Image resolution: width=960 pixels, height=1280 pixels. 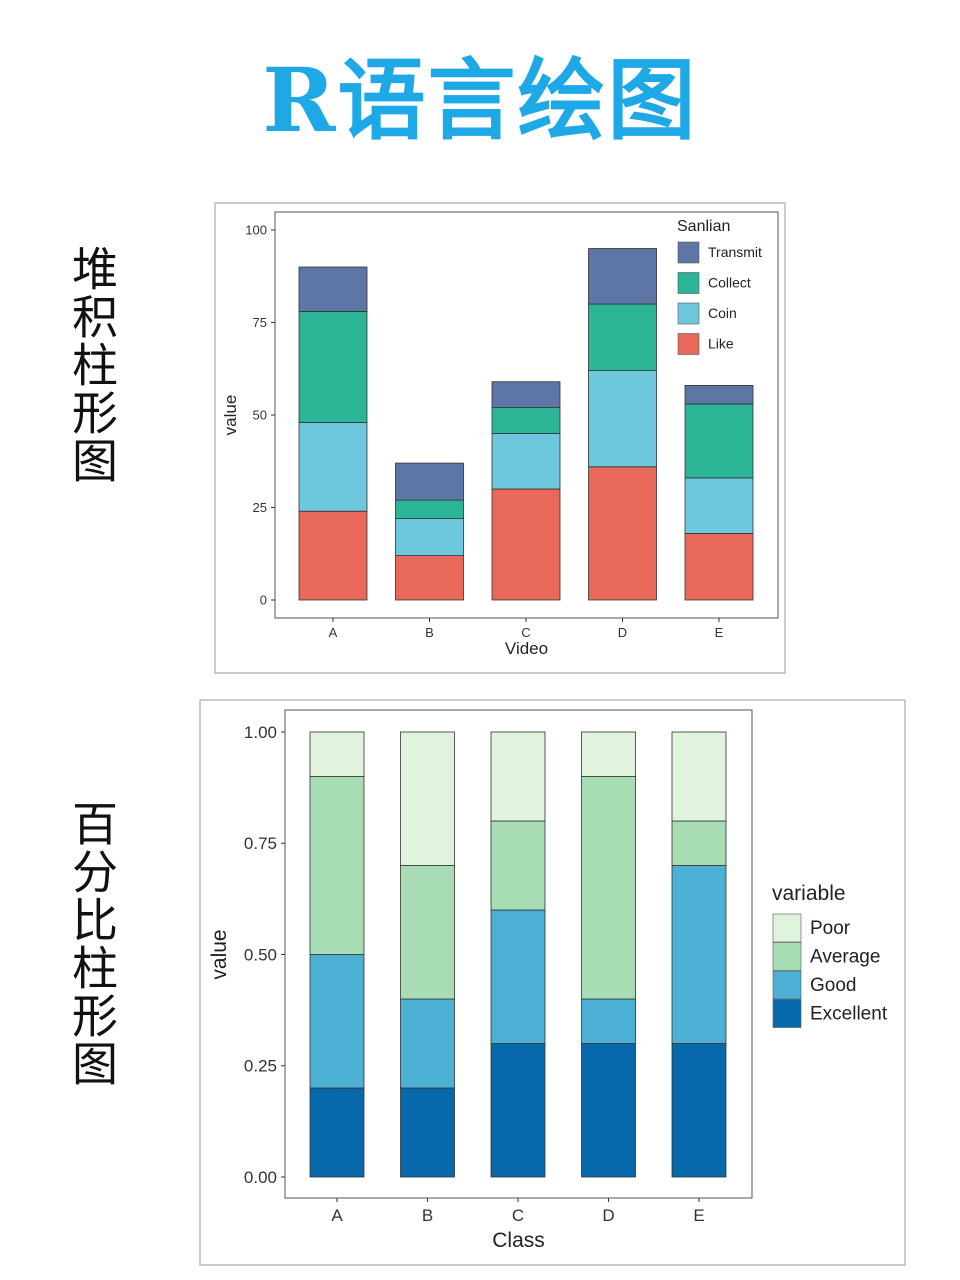 I want to click on bar-like-E, so click(x=719, y=567).